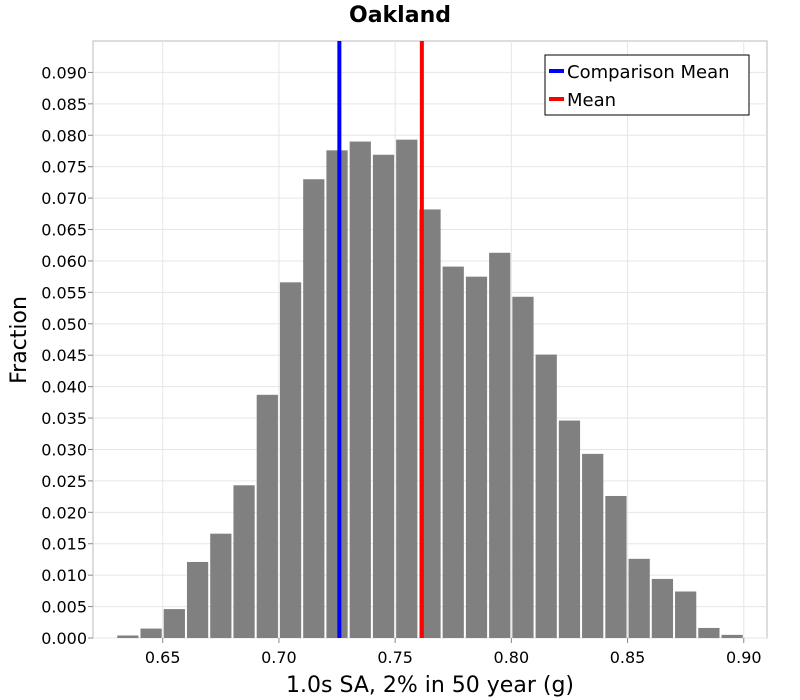 Image resolution: width=800 pixels, height=700 pixels. I want to click on x-tick-label: 0.70, so click(279, 657).